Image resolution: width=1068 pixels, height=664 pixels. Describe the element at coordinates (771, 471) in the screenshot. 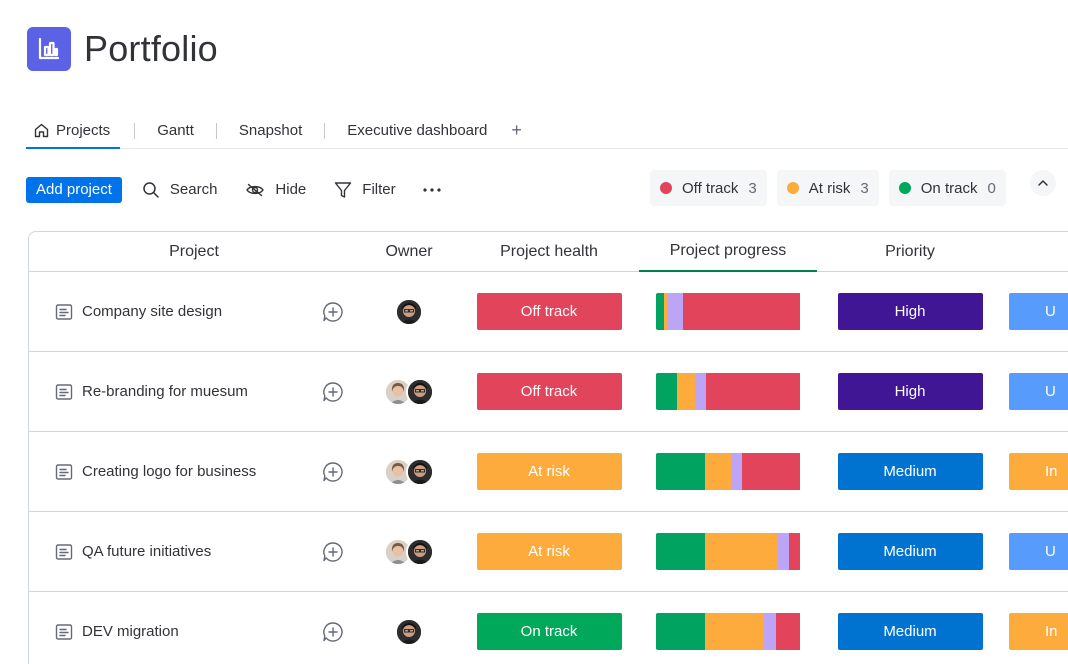

I see `progress-segment-red` at that location.